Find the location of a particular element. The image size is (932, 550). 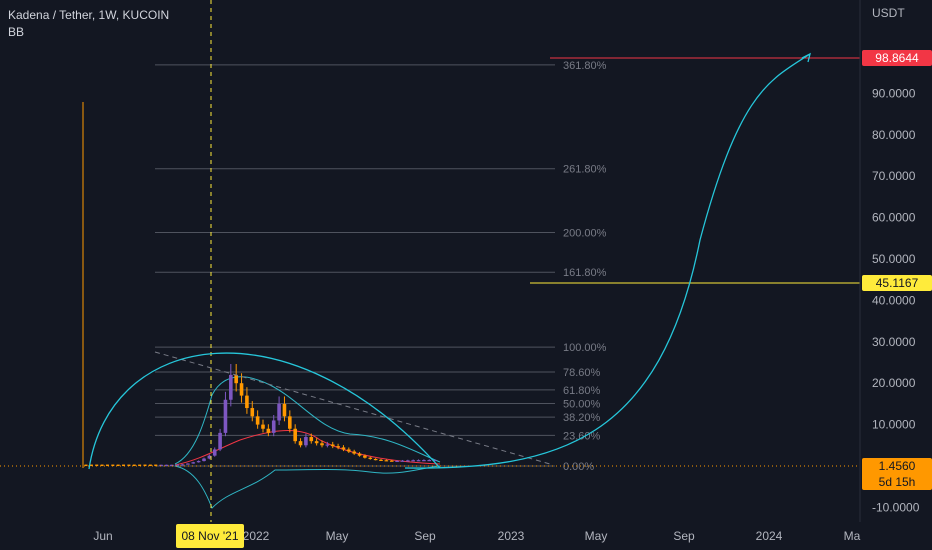

current-price-badge: 1.4560 5d 15h is located at coordinates (897, 474).